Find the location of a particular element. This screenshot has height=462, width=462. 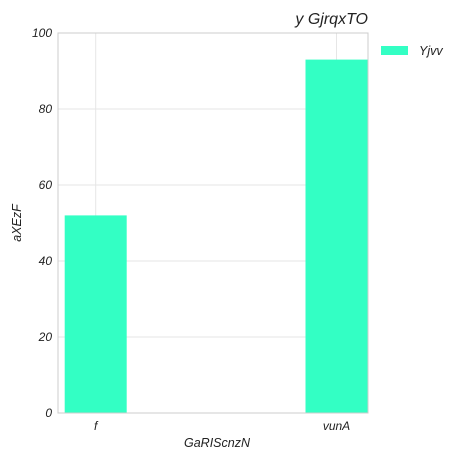

x-tick-label: vunA is located at coordinates (336, 426).